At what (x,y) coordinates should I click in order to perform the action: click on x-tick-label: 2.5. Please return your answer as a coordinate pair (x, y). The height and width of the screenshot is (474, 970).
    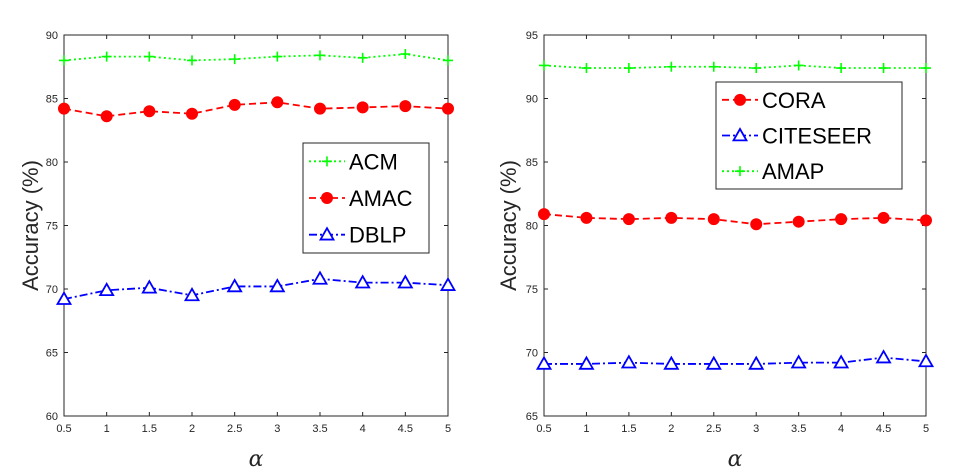
    Looking at the image, I should click on (234, 429).